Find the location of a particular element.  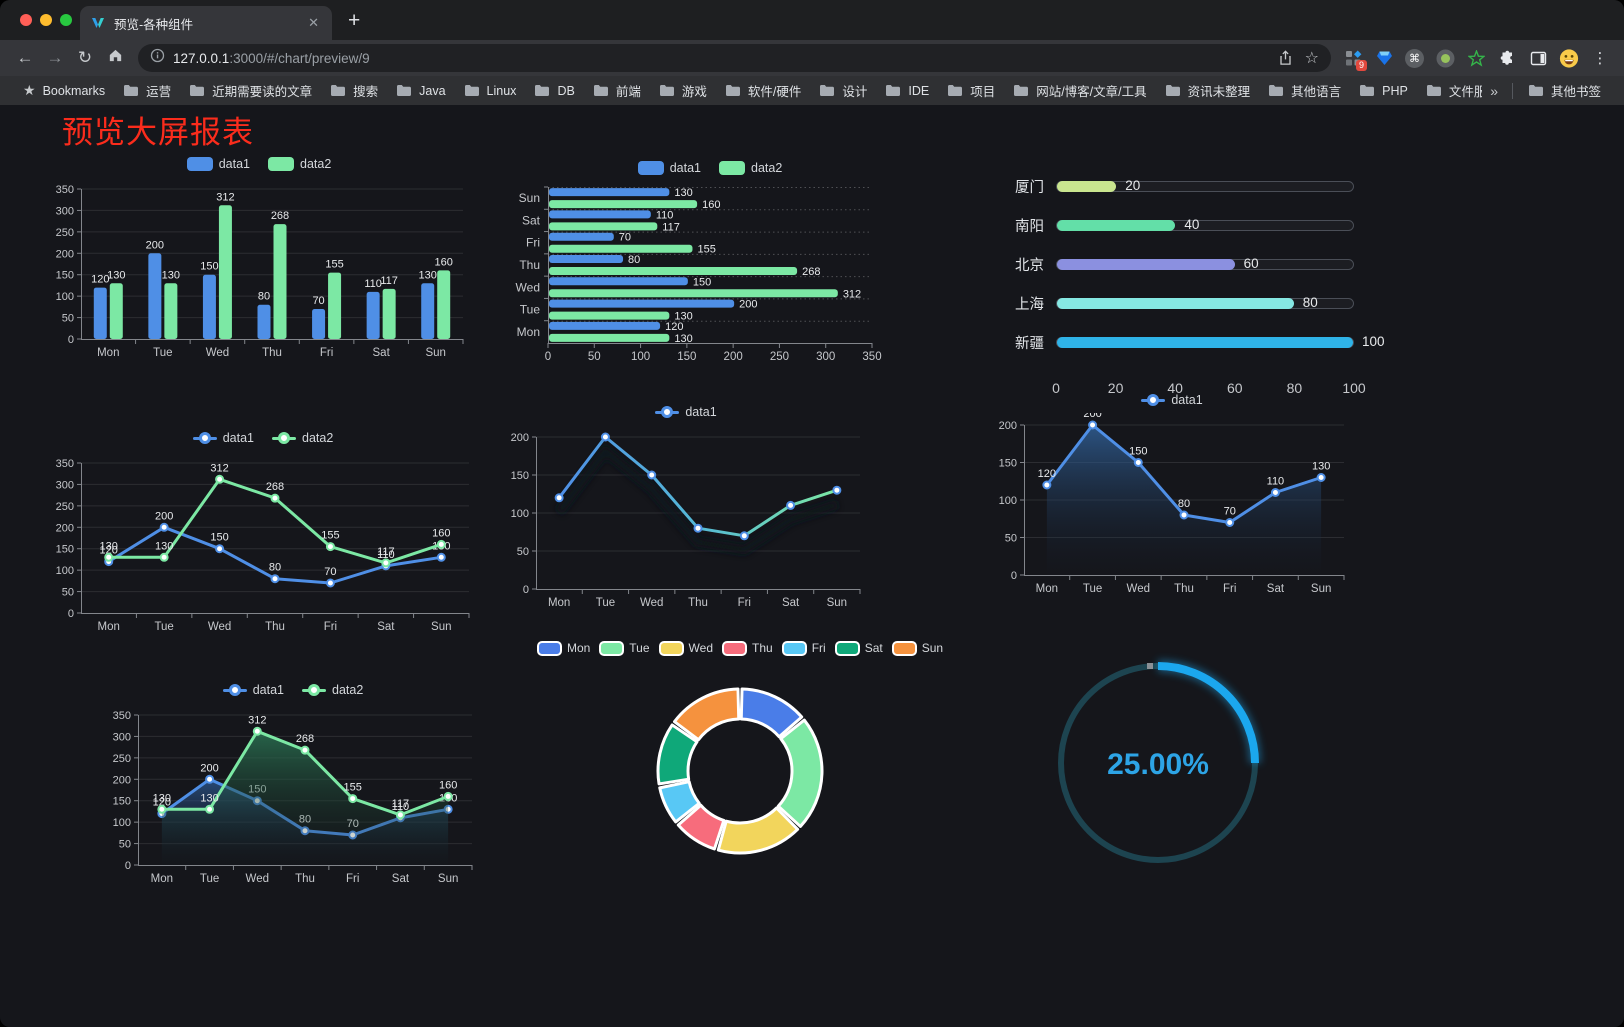

bookmarks-overflow-icon: » is located at coordinates (1494, 90).